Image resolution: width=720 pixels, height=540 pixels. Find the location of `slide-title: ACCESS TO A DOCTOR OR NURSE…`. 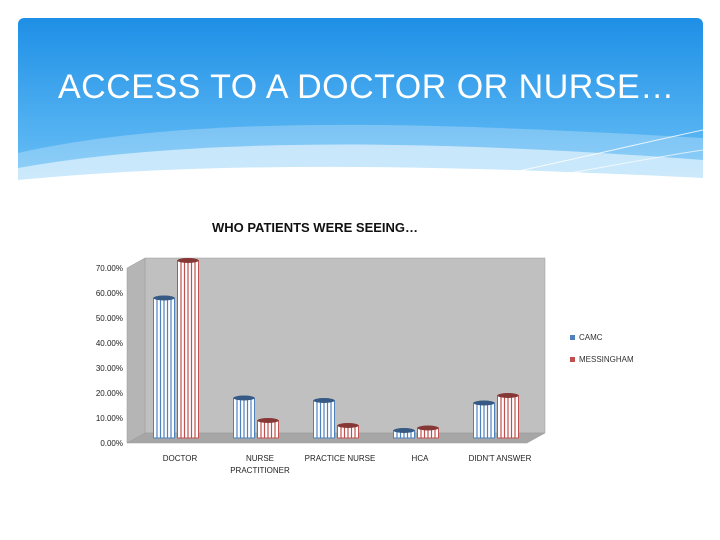

slide-title: ACCESS TO A DOCTOR OR NURSE… is located at coordinates (366, 87).